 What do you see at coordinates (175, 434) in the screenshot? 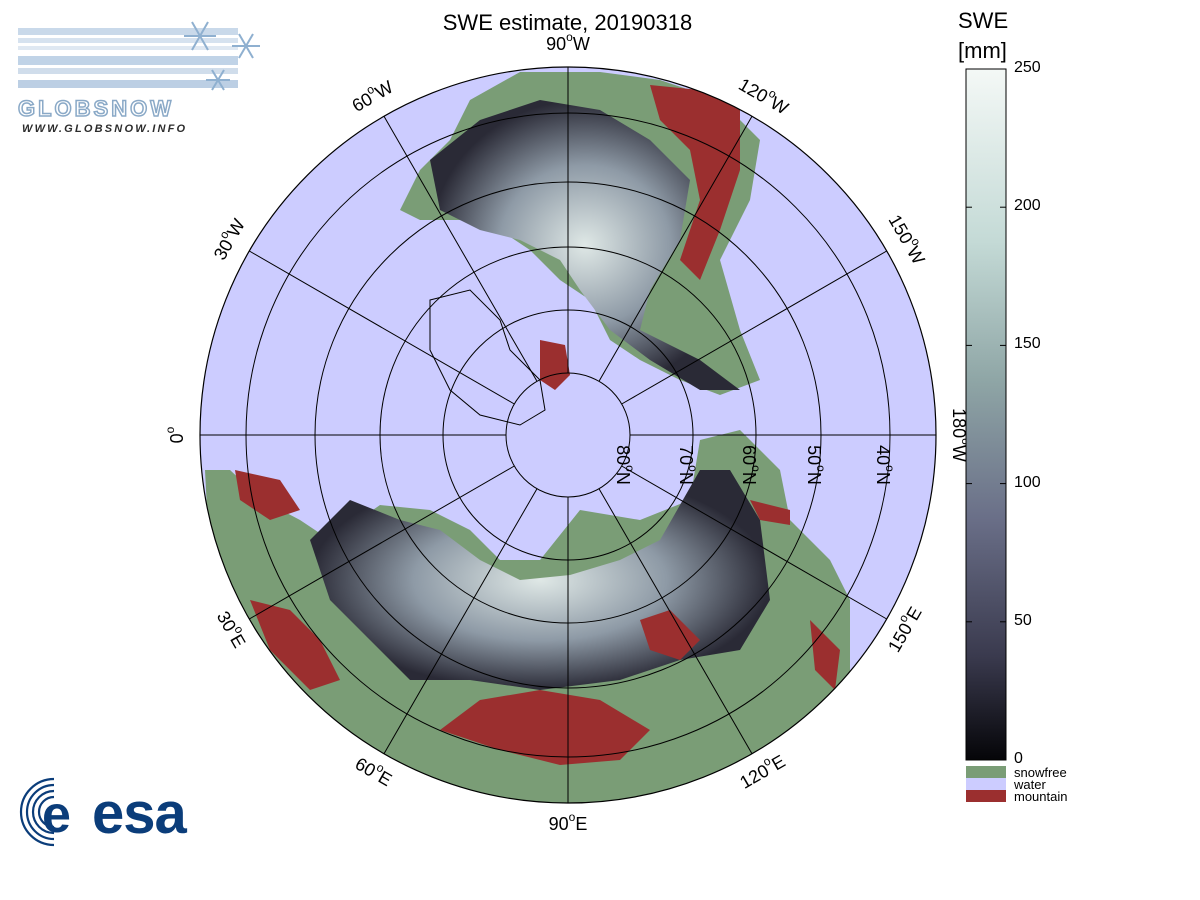
I see `longitude-label: 0o` at bounding box center [175, 434].